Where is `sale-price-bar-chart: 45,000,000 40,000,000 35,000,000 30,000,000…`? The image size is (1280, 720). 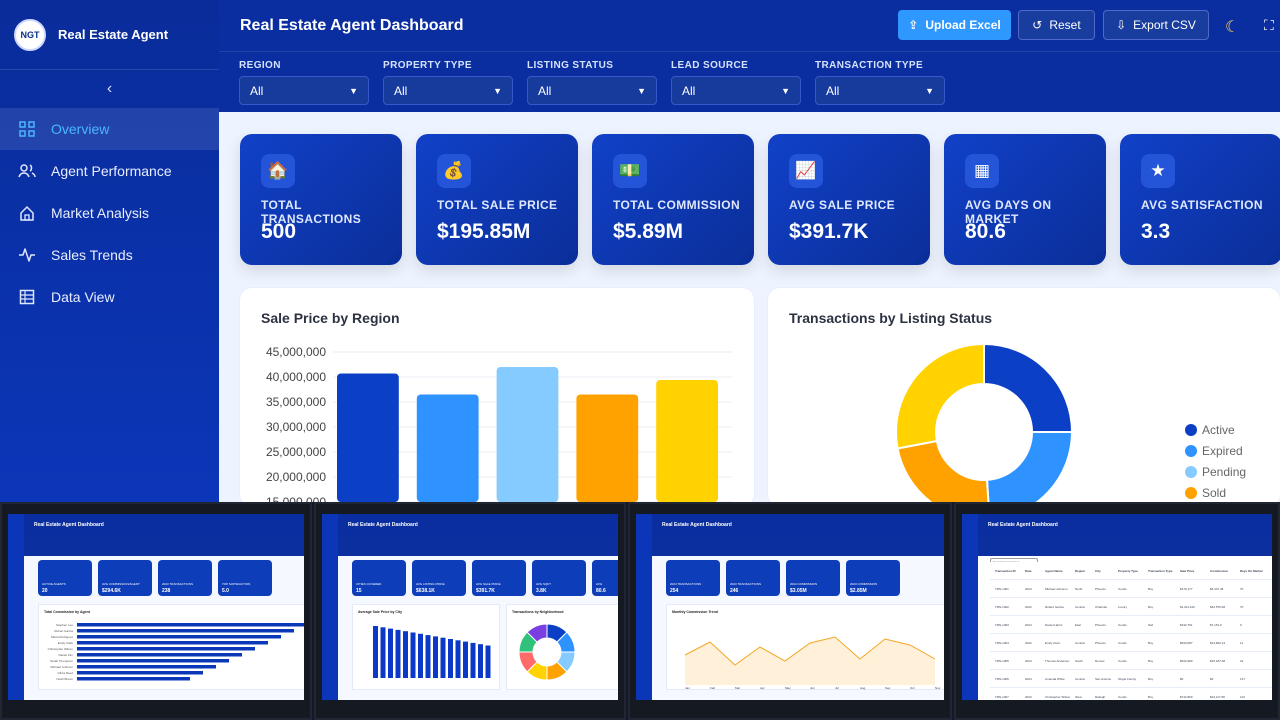 sale-price-bar-chart: 45,000,000 40,000,000 35,000,000 30,000,000… is located at coordinates (499, 427).